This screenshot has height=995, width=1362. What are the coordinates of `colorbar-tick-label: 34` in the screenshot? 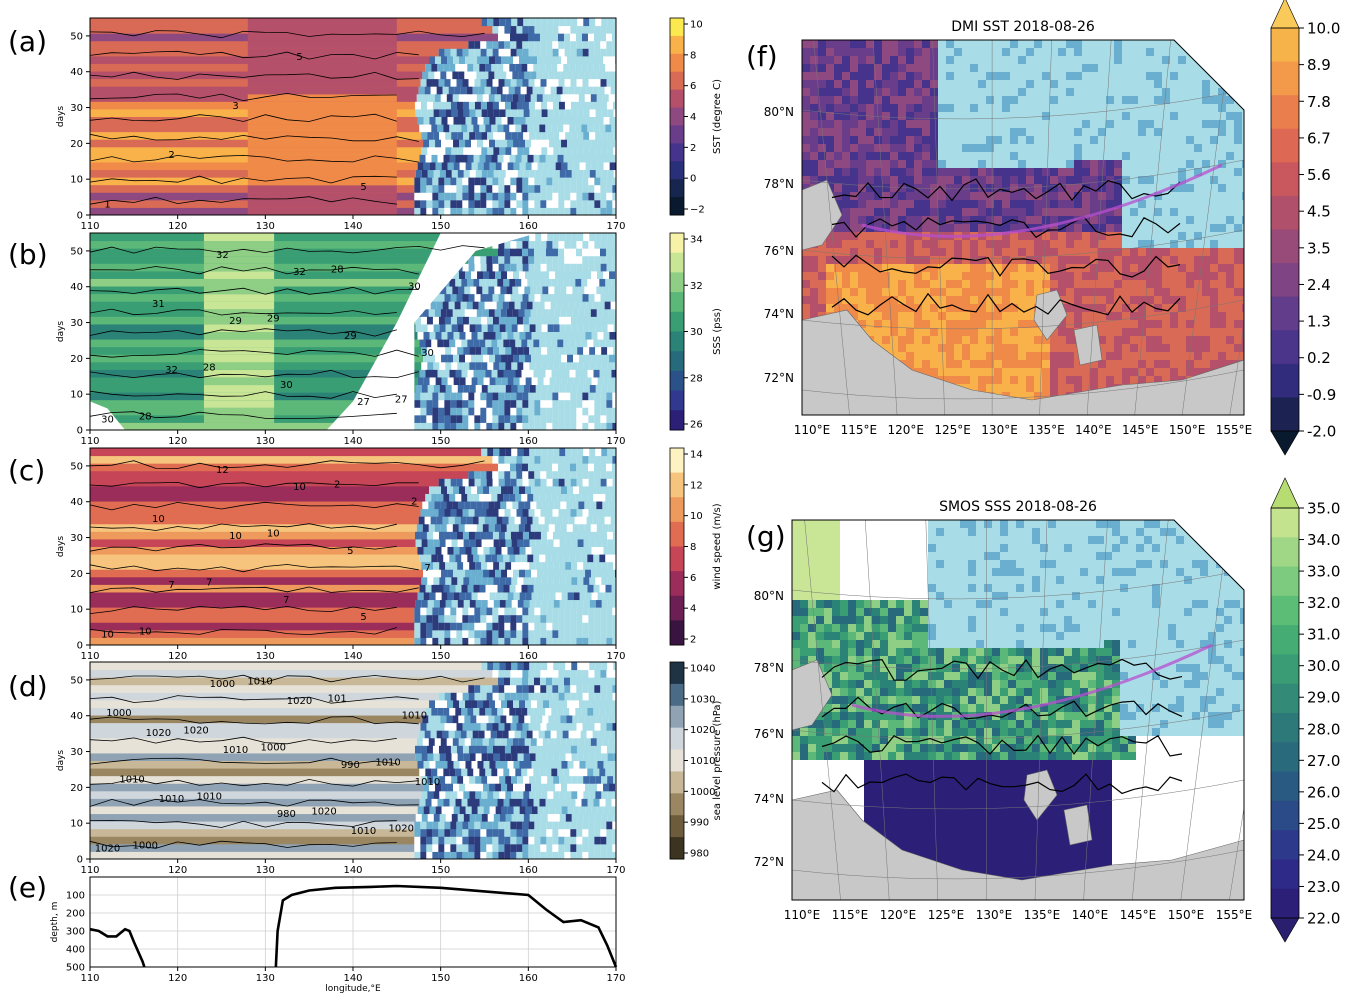 It's located at (696, 240).